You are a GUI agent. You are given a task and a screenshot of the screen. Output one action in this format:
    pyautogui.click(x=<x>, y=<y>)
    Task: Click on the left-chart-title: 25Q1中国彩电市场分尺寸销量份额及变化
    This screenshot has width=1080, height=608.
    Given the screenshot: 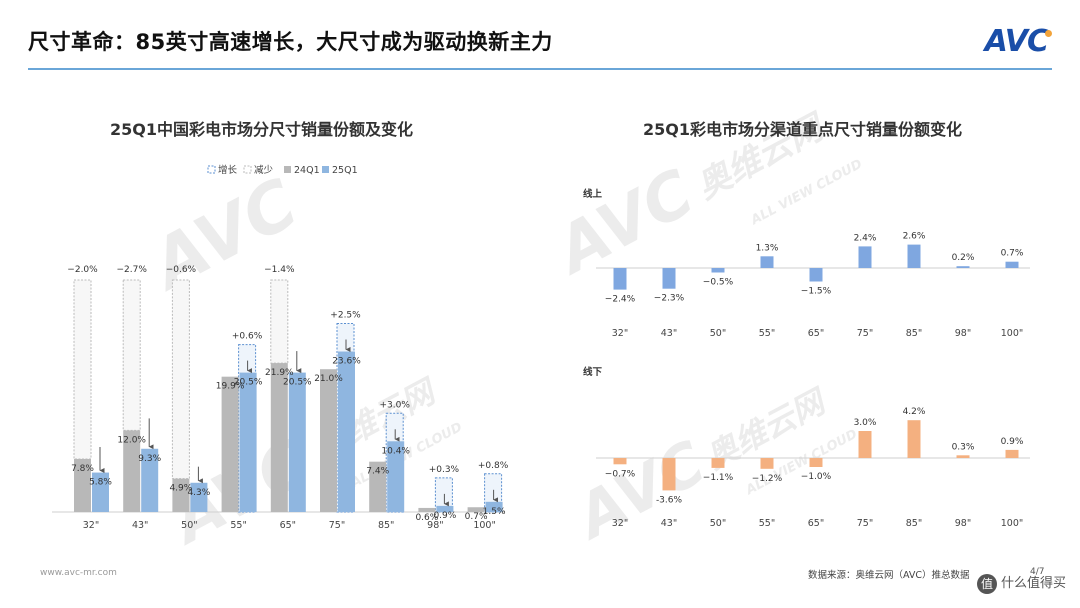 What is the action you would take?
    pyautogui.click(x=262, y=129)
    